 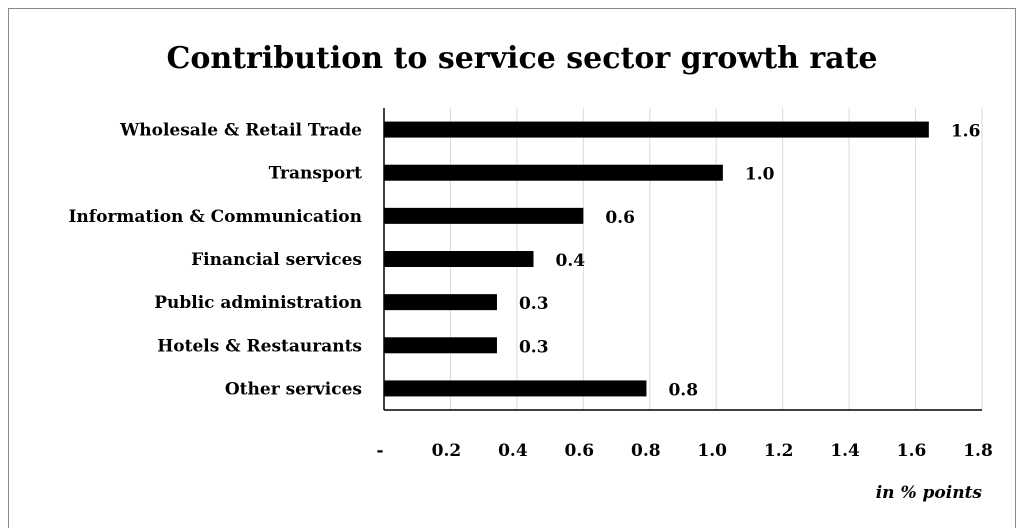 What do you see at coordinates (259, 346) in the screenshot?
I see `category-label: Hotels & Restaurants` at bounding box center [259, 346].